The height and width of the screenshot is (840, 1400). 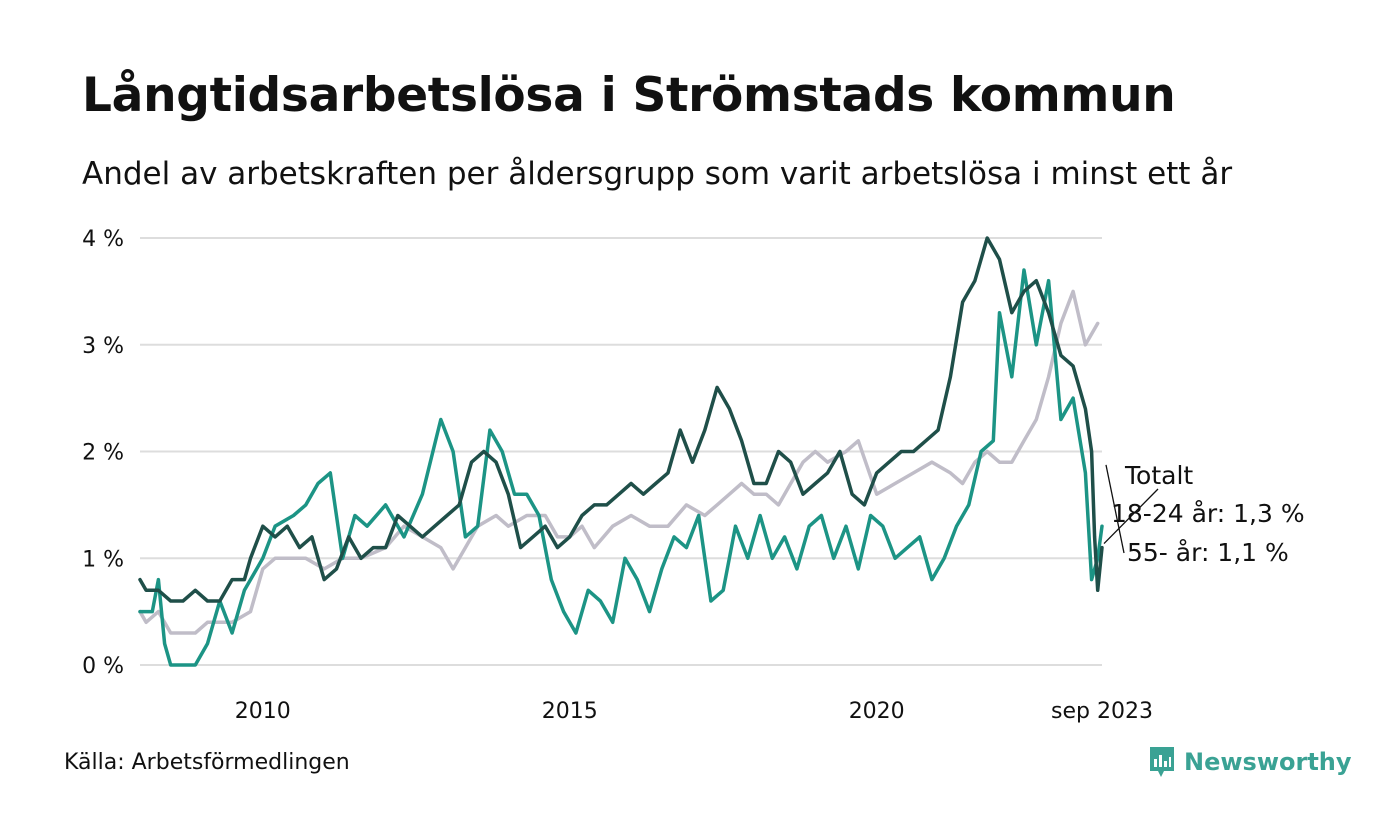 I want to click on brand-logo: Newsworthy, so click(x=1250, y=762).